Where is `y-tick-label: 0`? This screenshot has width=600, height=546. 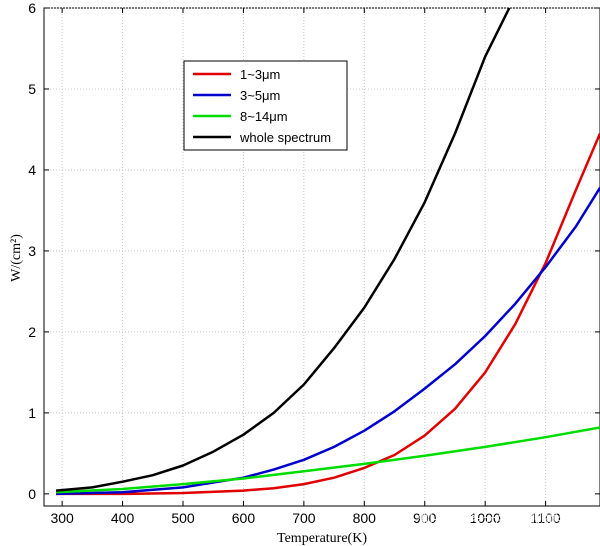
y-tick-label: 0 is located at coordinates (32, 494).